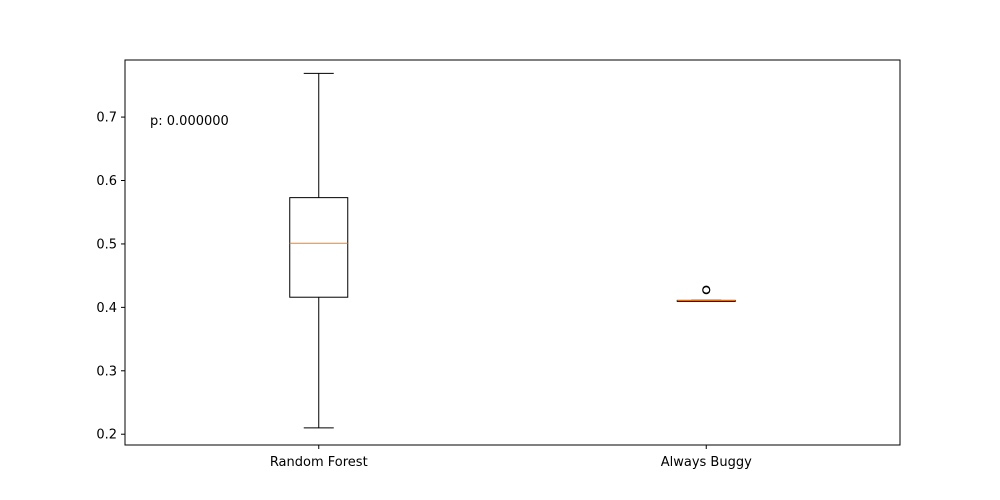 Image resolution: width=1000 pixels, height=500 pixels. I want to click on outlier-point, so click(706, 289).